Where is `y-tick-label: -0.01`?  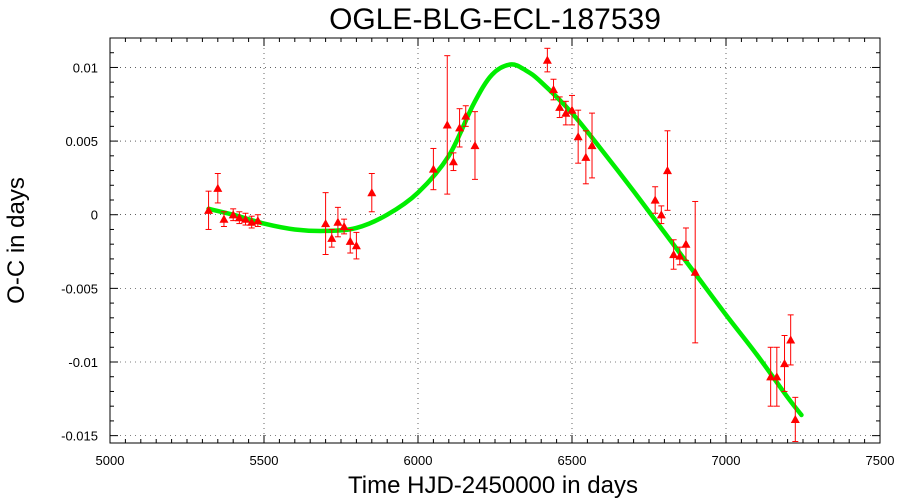 y-tick-label: -0.01 is located at coordinates (83, 362).